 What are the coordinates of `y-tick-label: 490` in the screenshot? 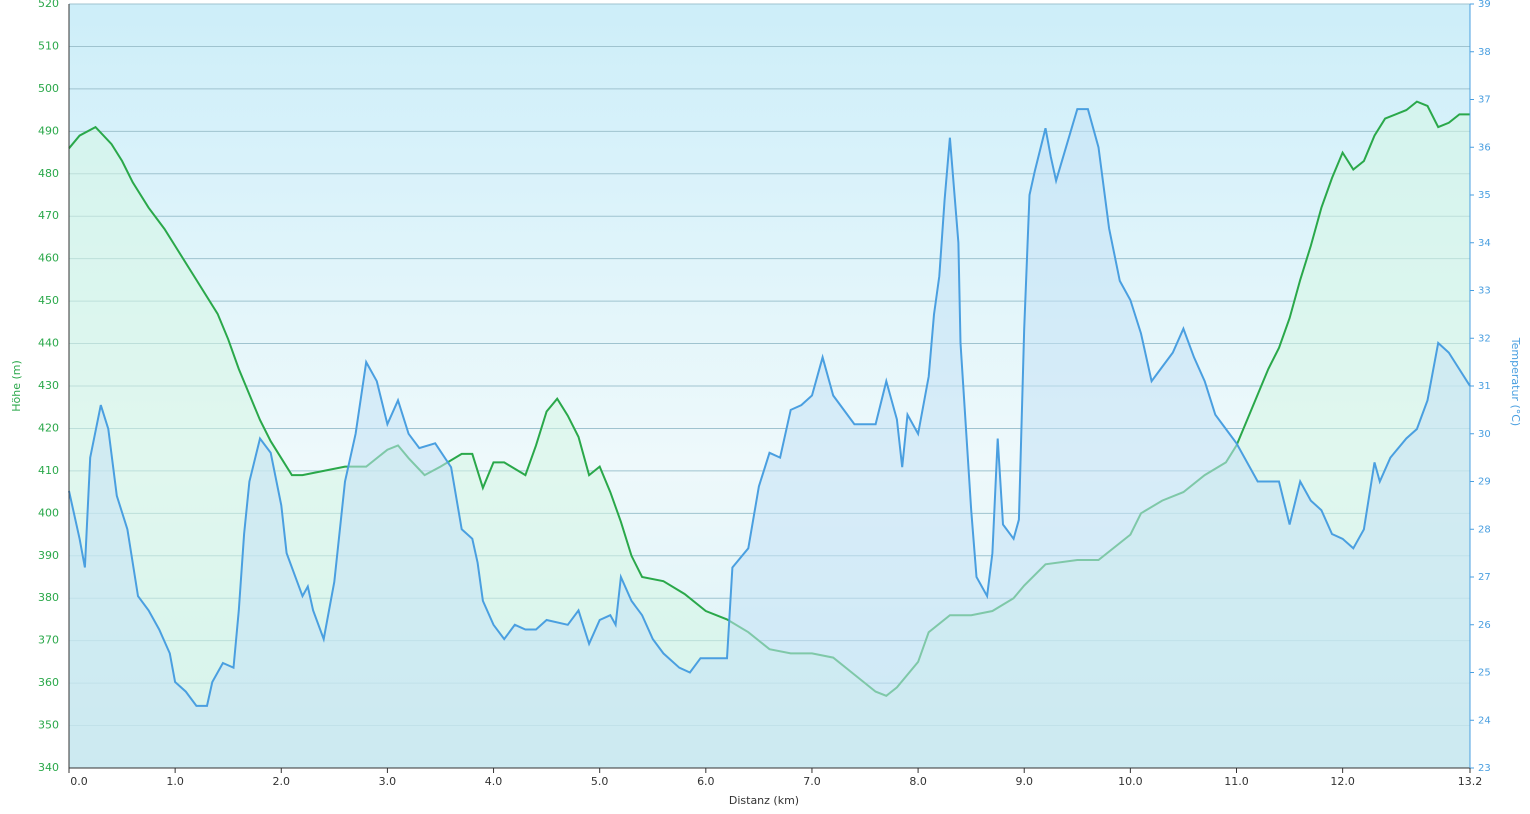 It's located at (48, 130).